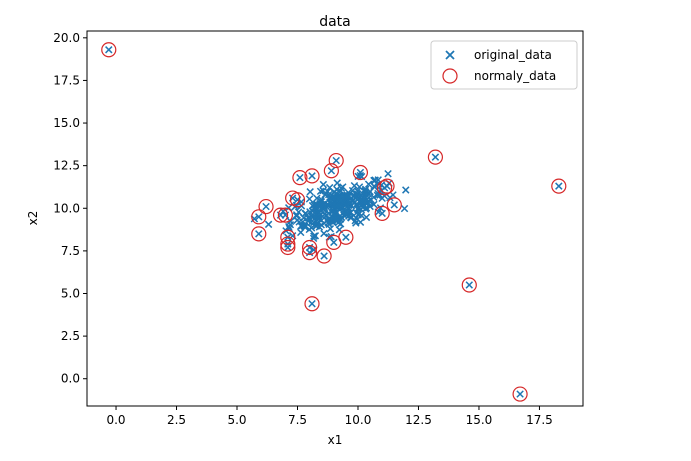  What do you see at coordinates (450, 55) in the screenshot?
I see `legend-marker-original-data` at bounding box center [450, 55].